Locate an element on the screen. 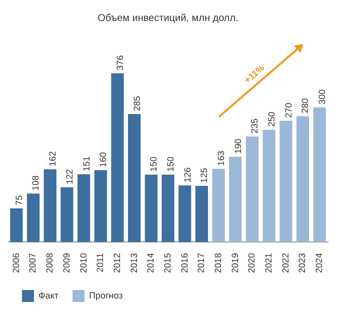 The height and width of the screenshot is (320, 342). data-label: 163 is located at coordinates (221, 158).